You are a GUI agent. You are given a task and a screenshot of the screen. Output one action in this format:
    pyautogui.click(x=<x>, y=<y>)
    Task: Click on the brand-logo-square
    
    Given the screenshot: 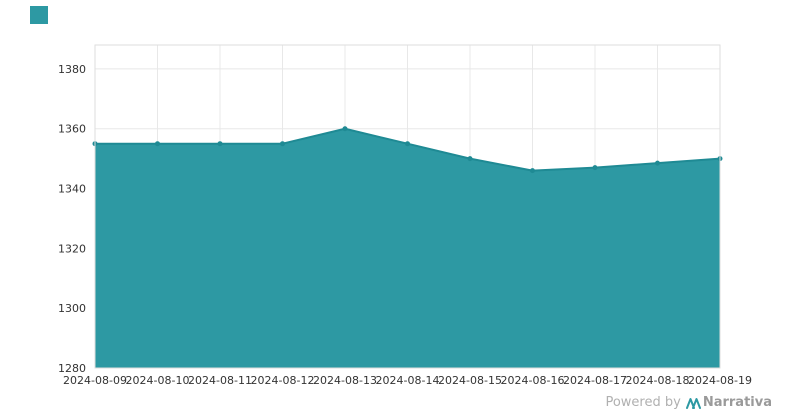 What is the action you would take?
    pyautogui.click(x=39, y=15)
    